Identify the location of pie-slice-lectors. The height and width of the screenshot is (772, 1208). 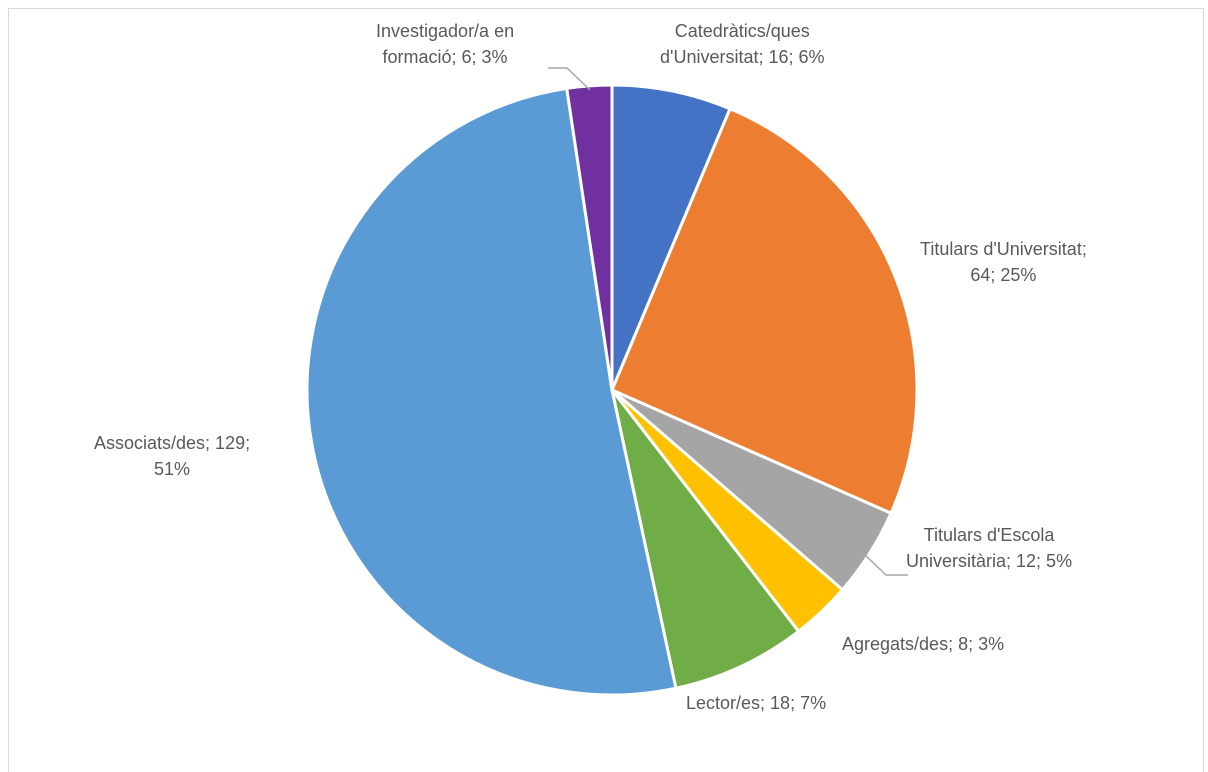
(705, 539).